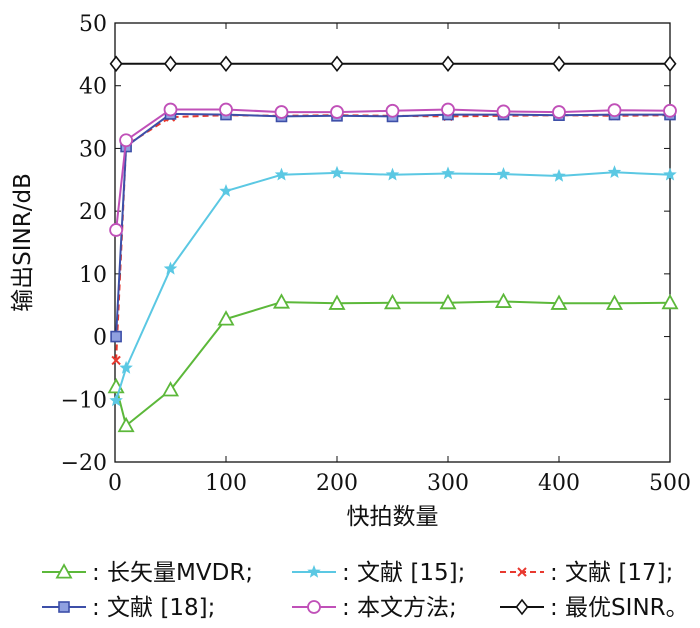  Describe the element at coordinates (116, 336) in the screenshot. I see `series-4-point` at that location.